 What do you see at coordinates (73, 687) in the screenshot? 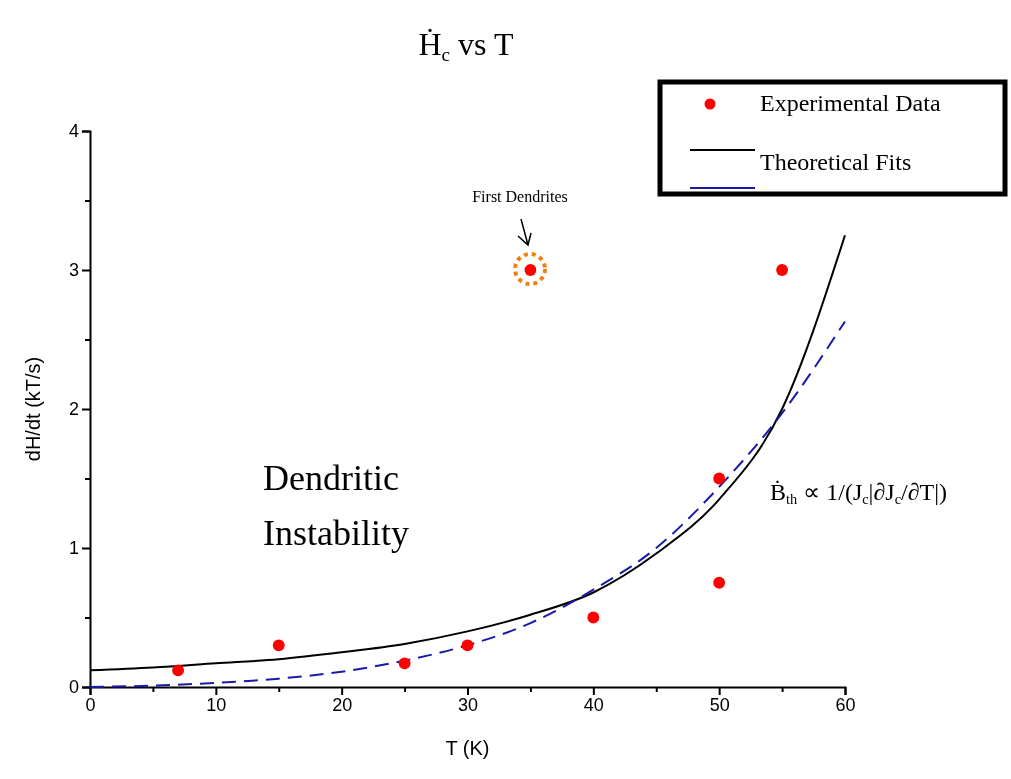
I see `y-tick-label: 0` at bounding box center [73, 687].